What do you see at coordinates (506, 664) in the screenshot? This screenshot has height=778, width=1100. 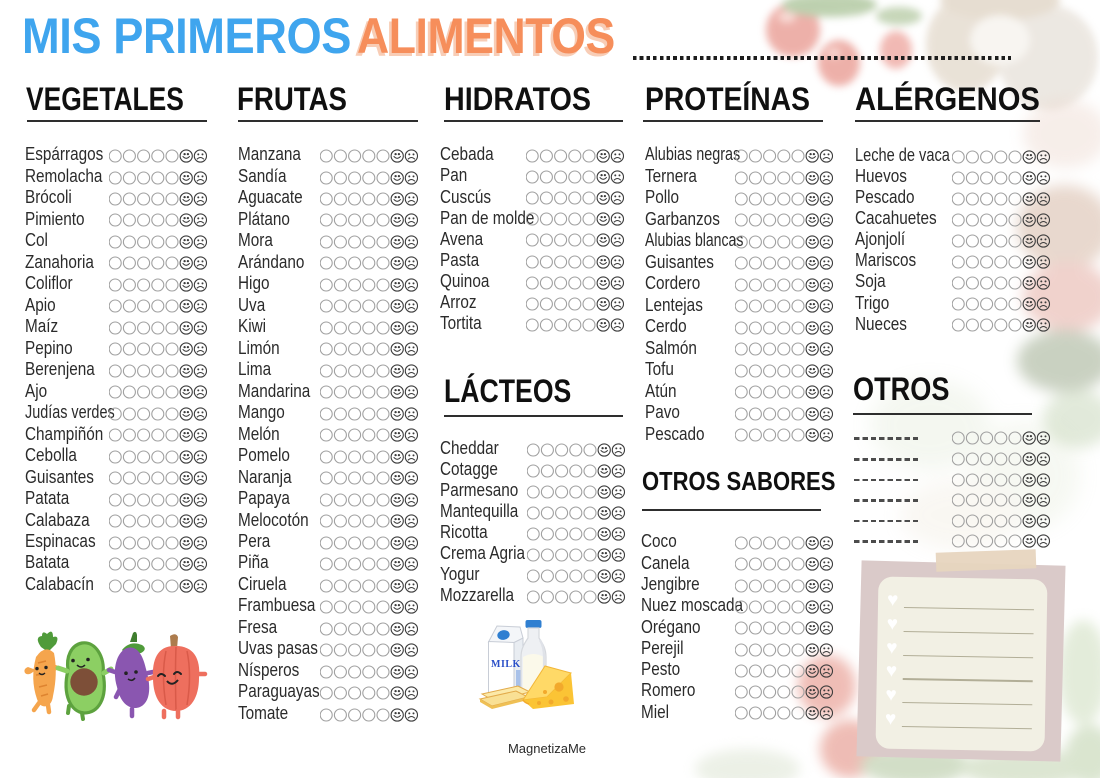 I see `svg-text: MILK` at bounding box center [506, 664].